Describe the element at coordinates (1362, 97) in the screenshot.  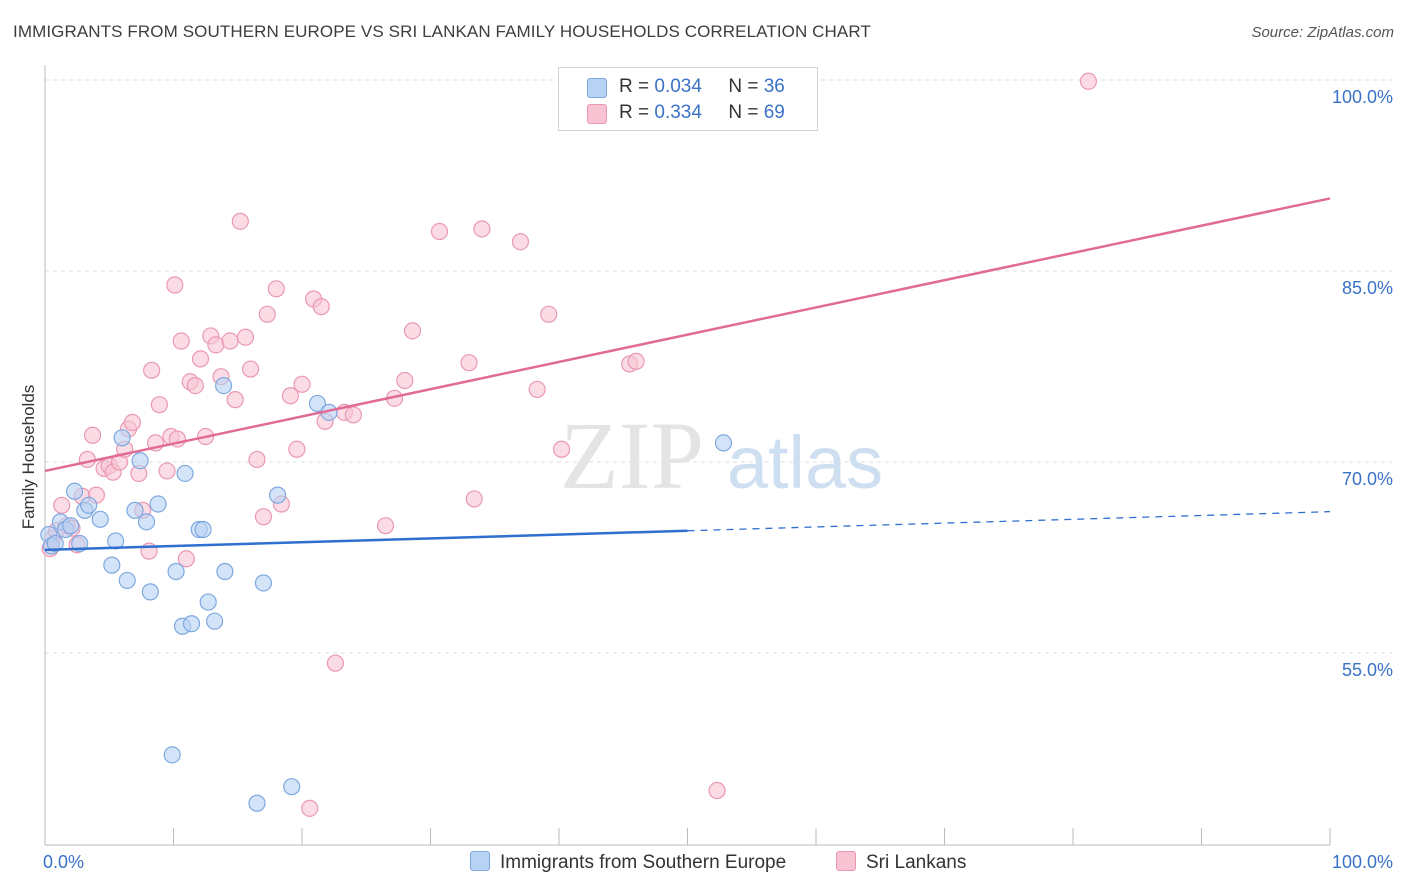
I see `y-tick-label-100: 100.0%` at that location.